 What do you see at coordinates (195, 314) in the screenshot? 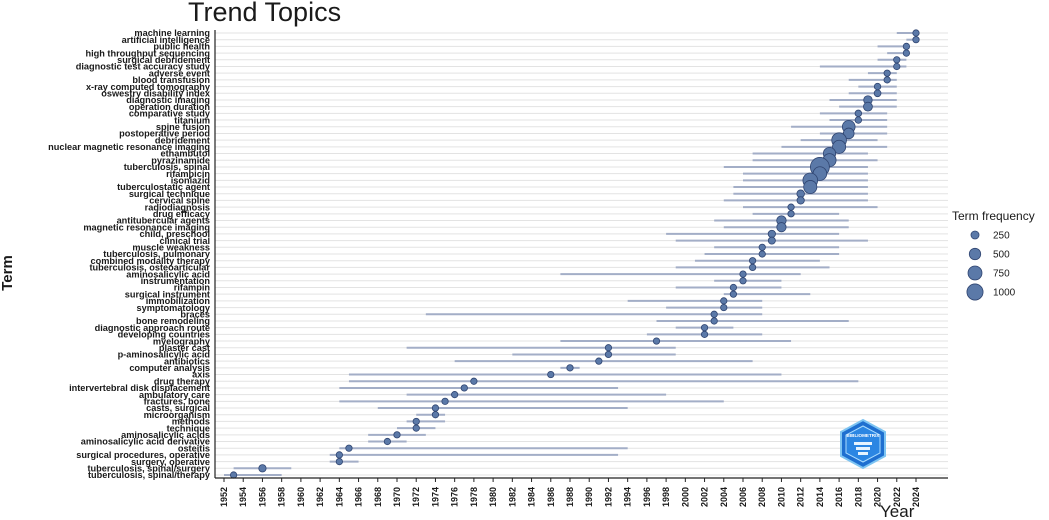
I see `term-label: braces` at bounding box center [195, 314].